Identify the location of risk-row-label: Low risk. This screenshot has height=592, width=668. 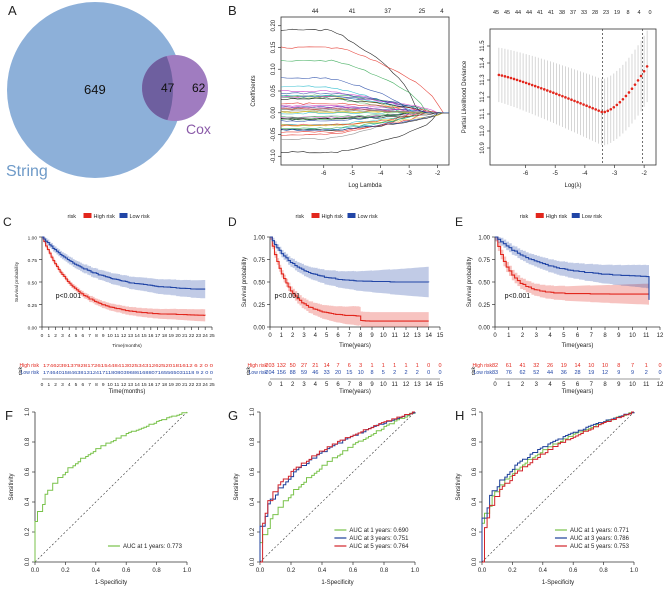
(483, 373).